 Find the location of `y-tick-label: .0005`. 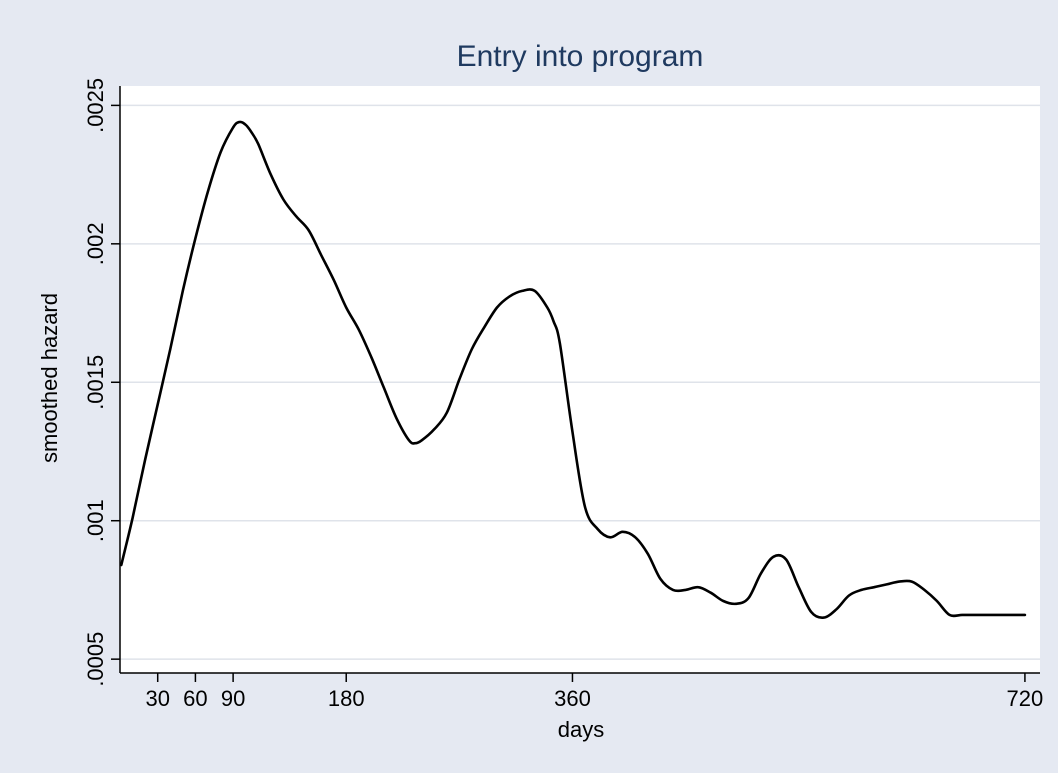

y-tick-label: .0005 is located at coordinates (95, 659).